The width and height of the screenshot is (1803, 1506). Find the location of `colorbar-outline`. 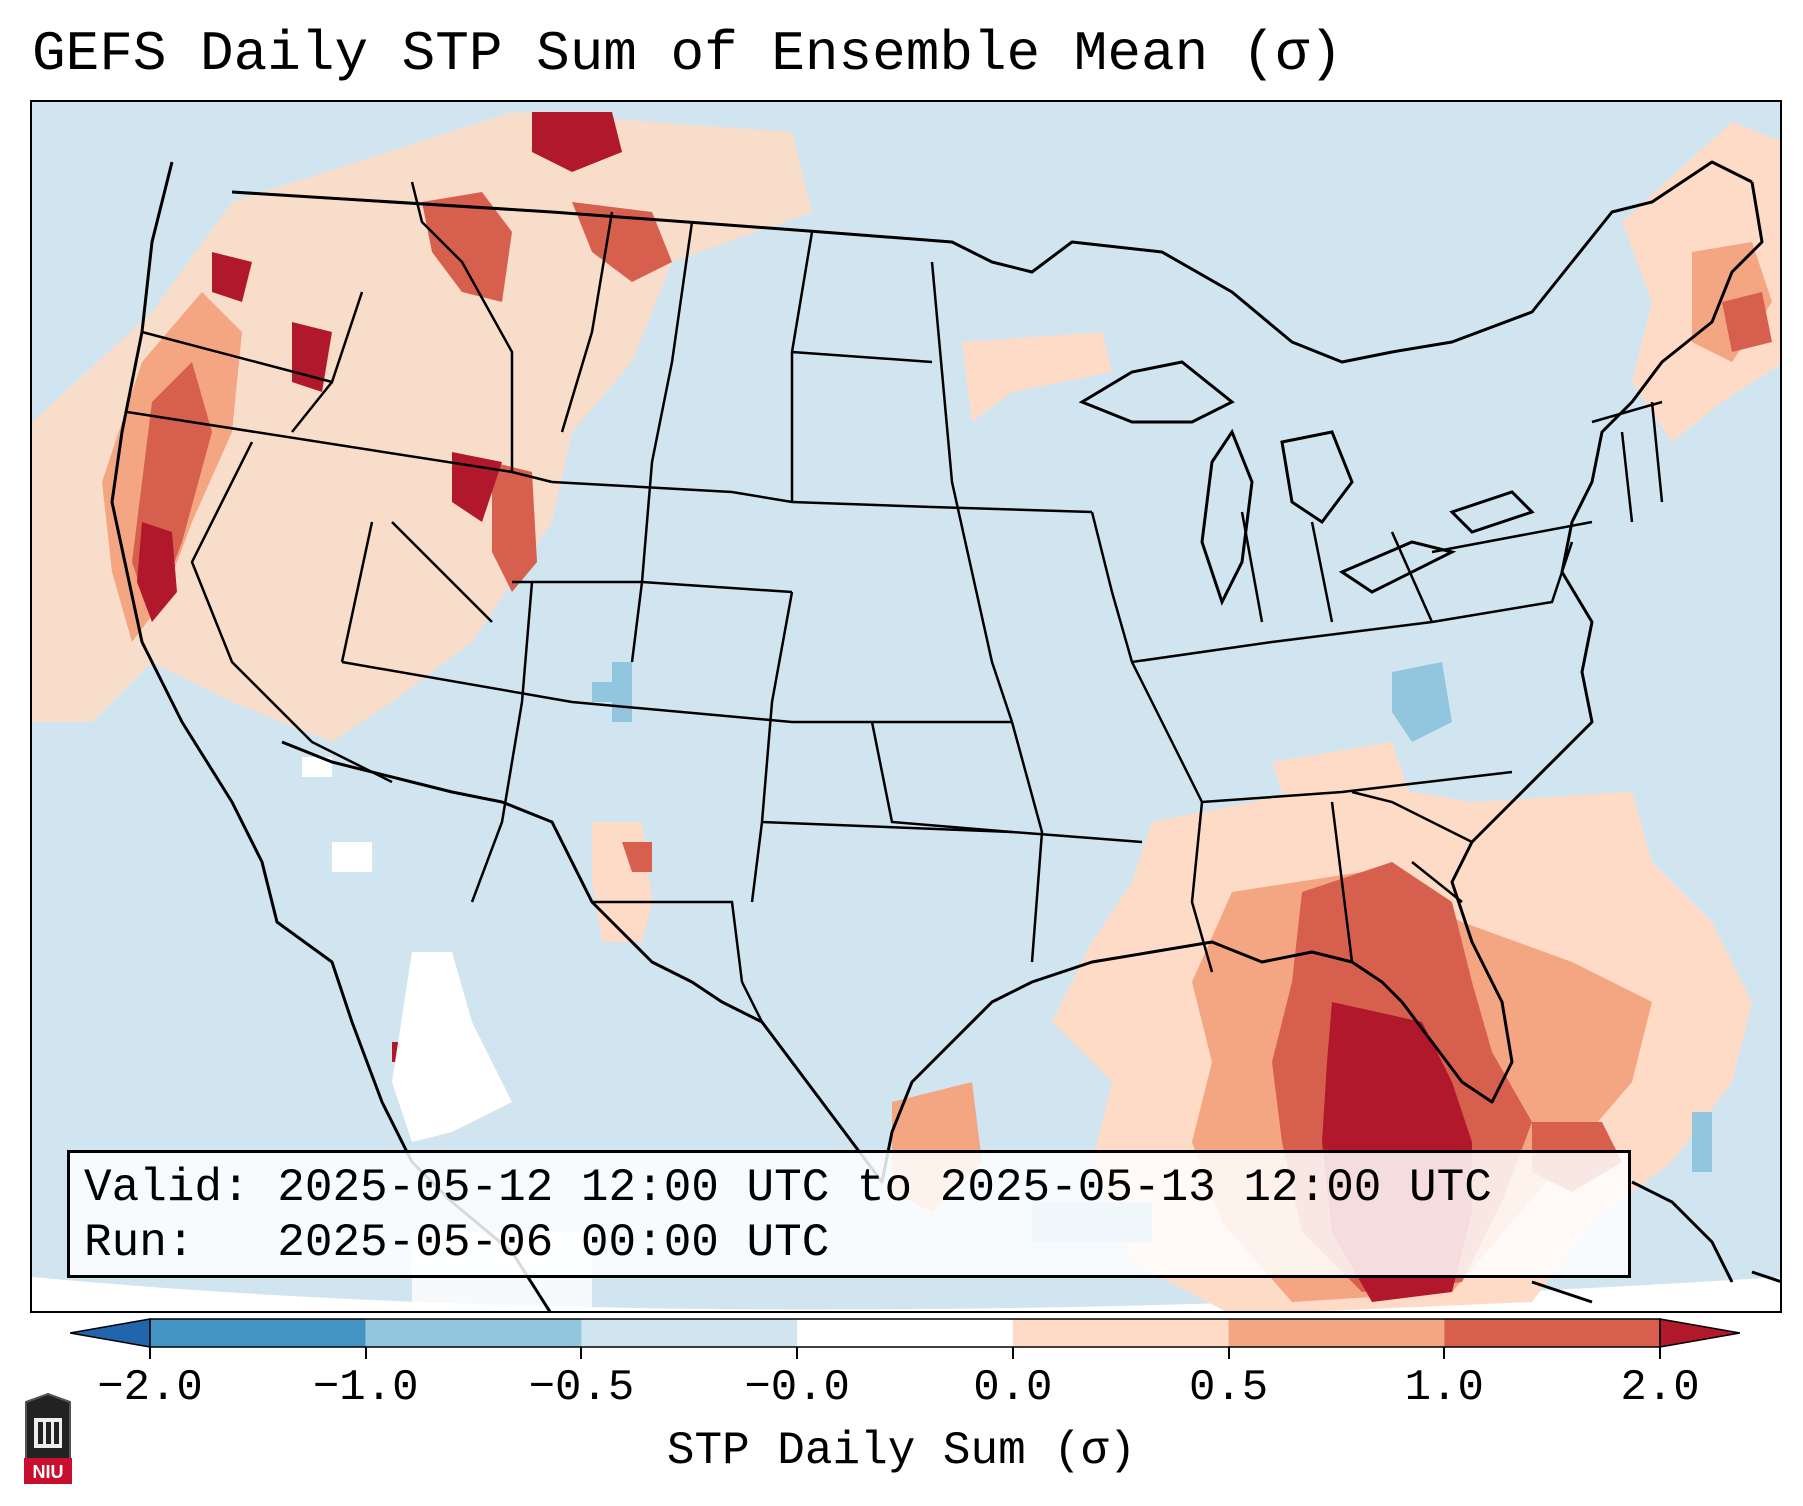

colorbar-outline is located at coordinates (905, 1333).